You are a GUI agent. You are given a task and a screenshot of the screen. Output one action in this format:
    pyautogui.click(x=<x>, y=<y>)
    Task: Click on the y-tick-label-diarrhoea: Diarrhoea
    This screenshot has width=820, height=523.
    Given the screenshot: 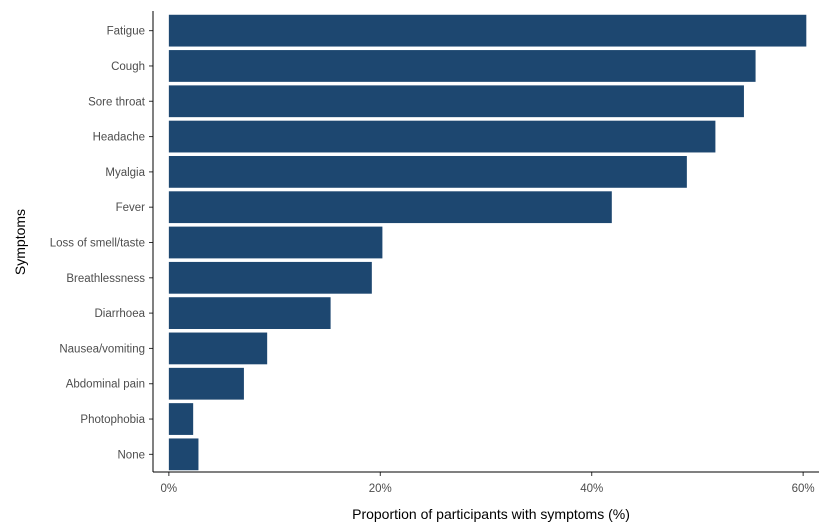 What is the action you would take?
    pyautogui.click(x=120, y=314)
    